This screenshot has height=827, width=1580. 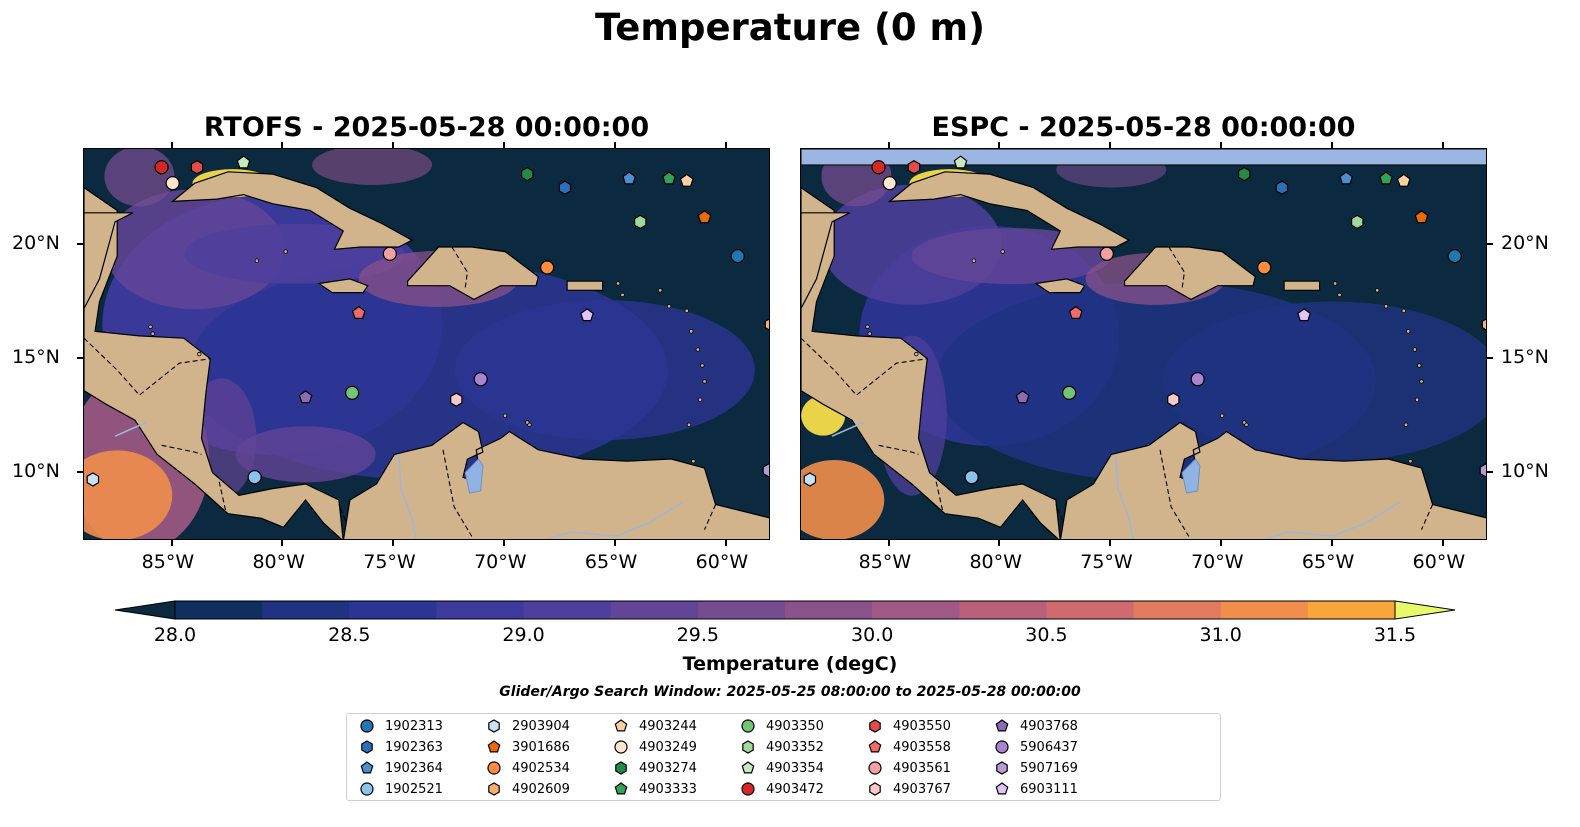 What do you see at coordinates (1424, 610) in the screenshot?
I see `colorbar-extend-high` at bounding box center [1424, 610].